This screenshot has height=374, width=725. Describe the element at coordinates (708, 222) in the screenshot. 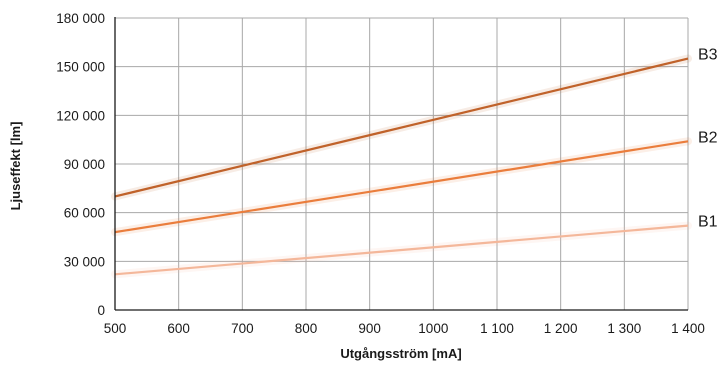

I see `series-label-b1: B1` at that location.